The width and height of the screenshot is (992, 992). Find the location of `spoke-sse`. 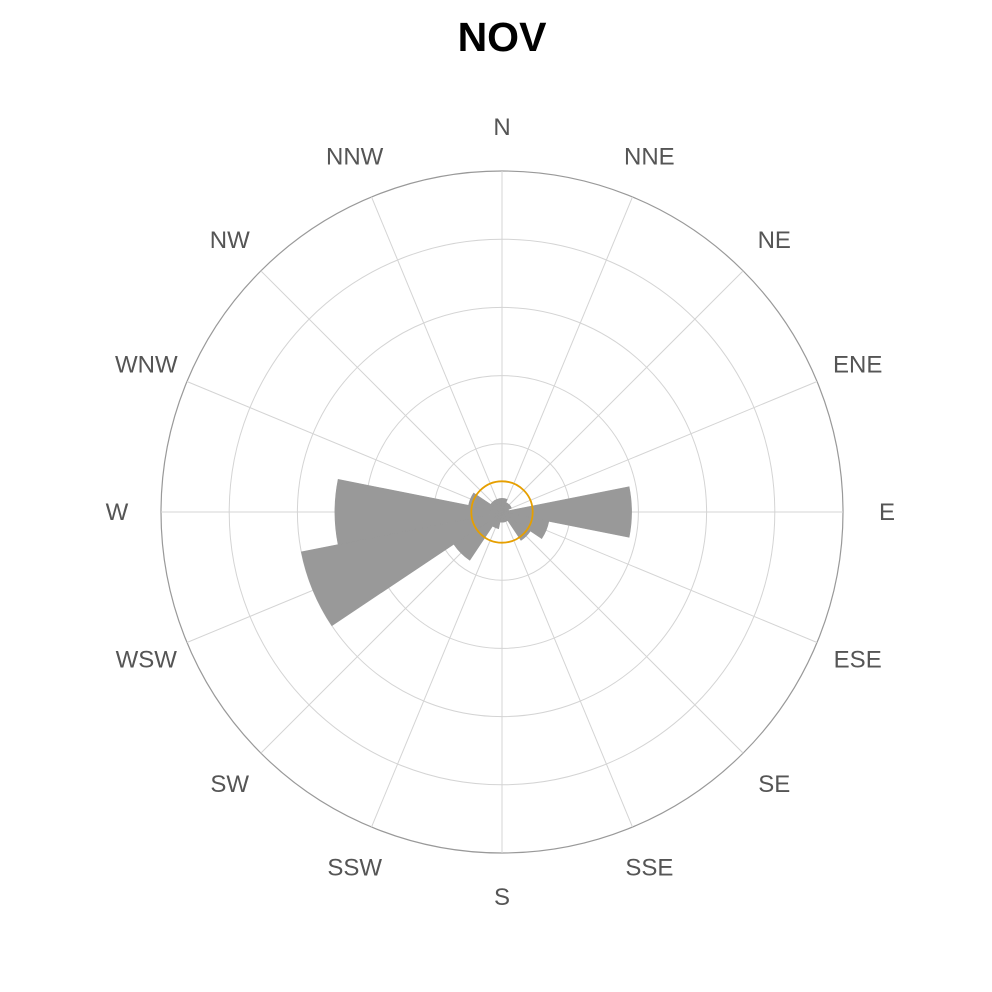

spoke-sse is located at coordinates (567, 669).